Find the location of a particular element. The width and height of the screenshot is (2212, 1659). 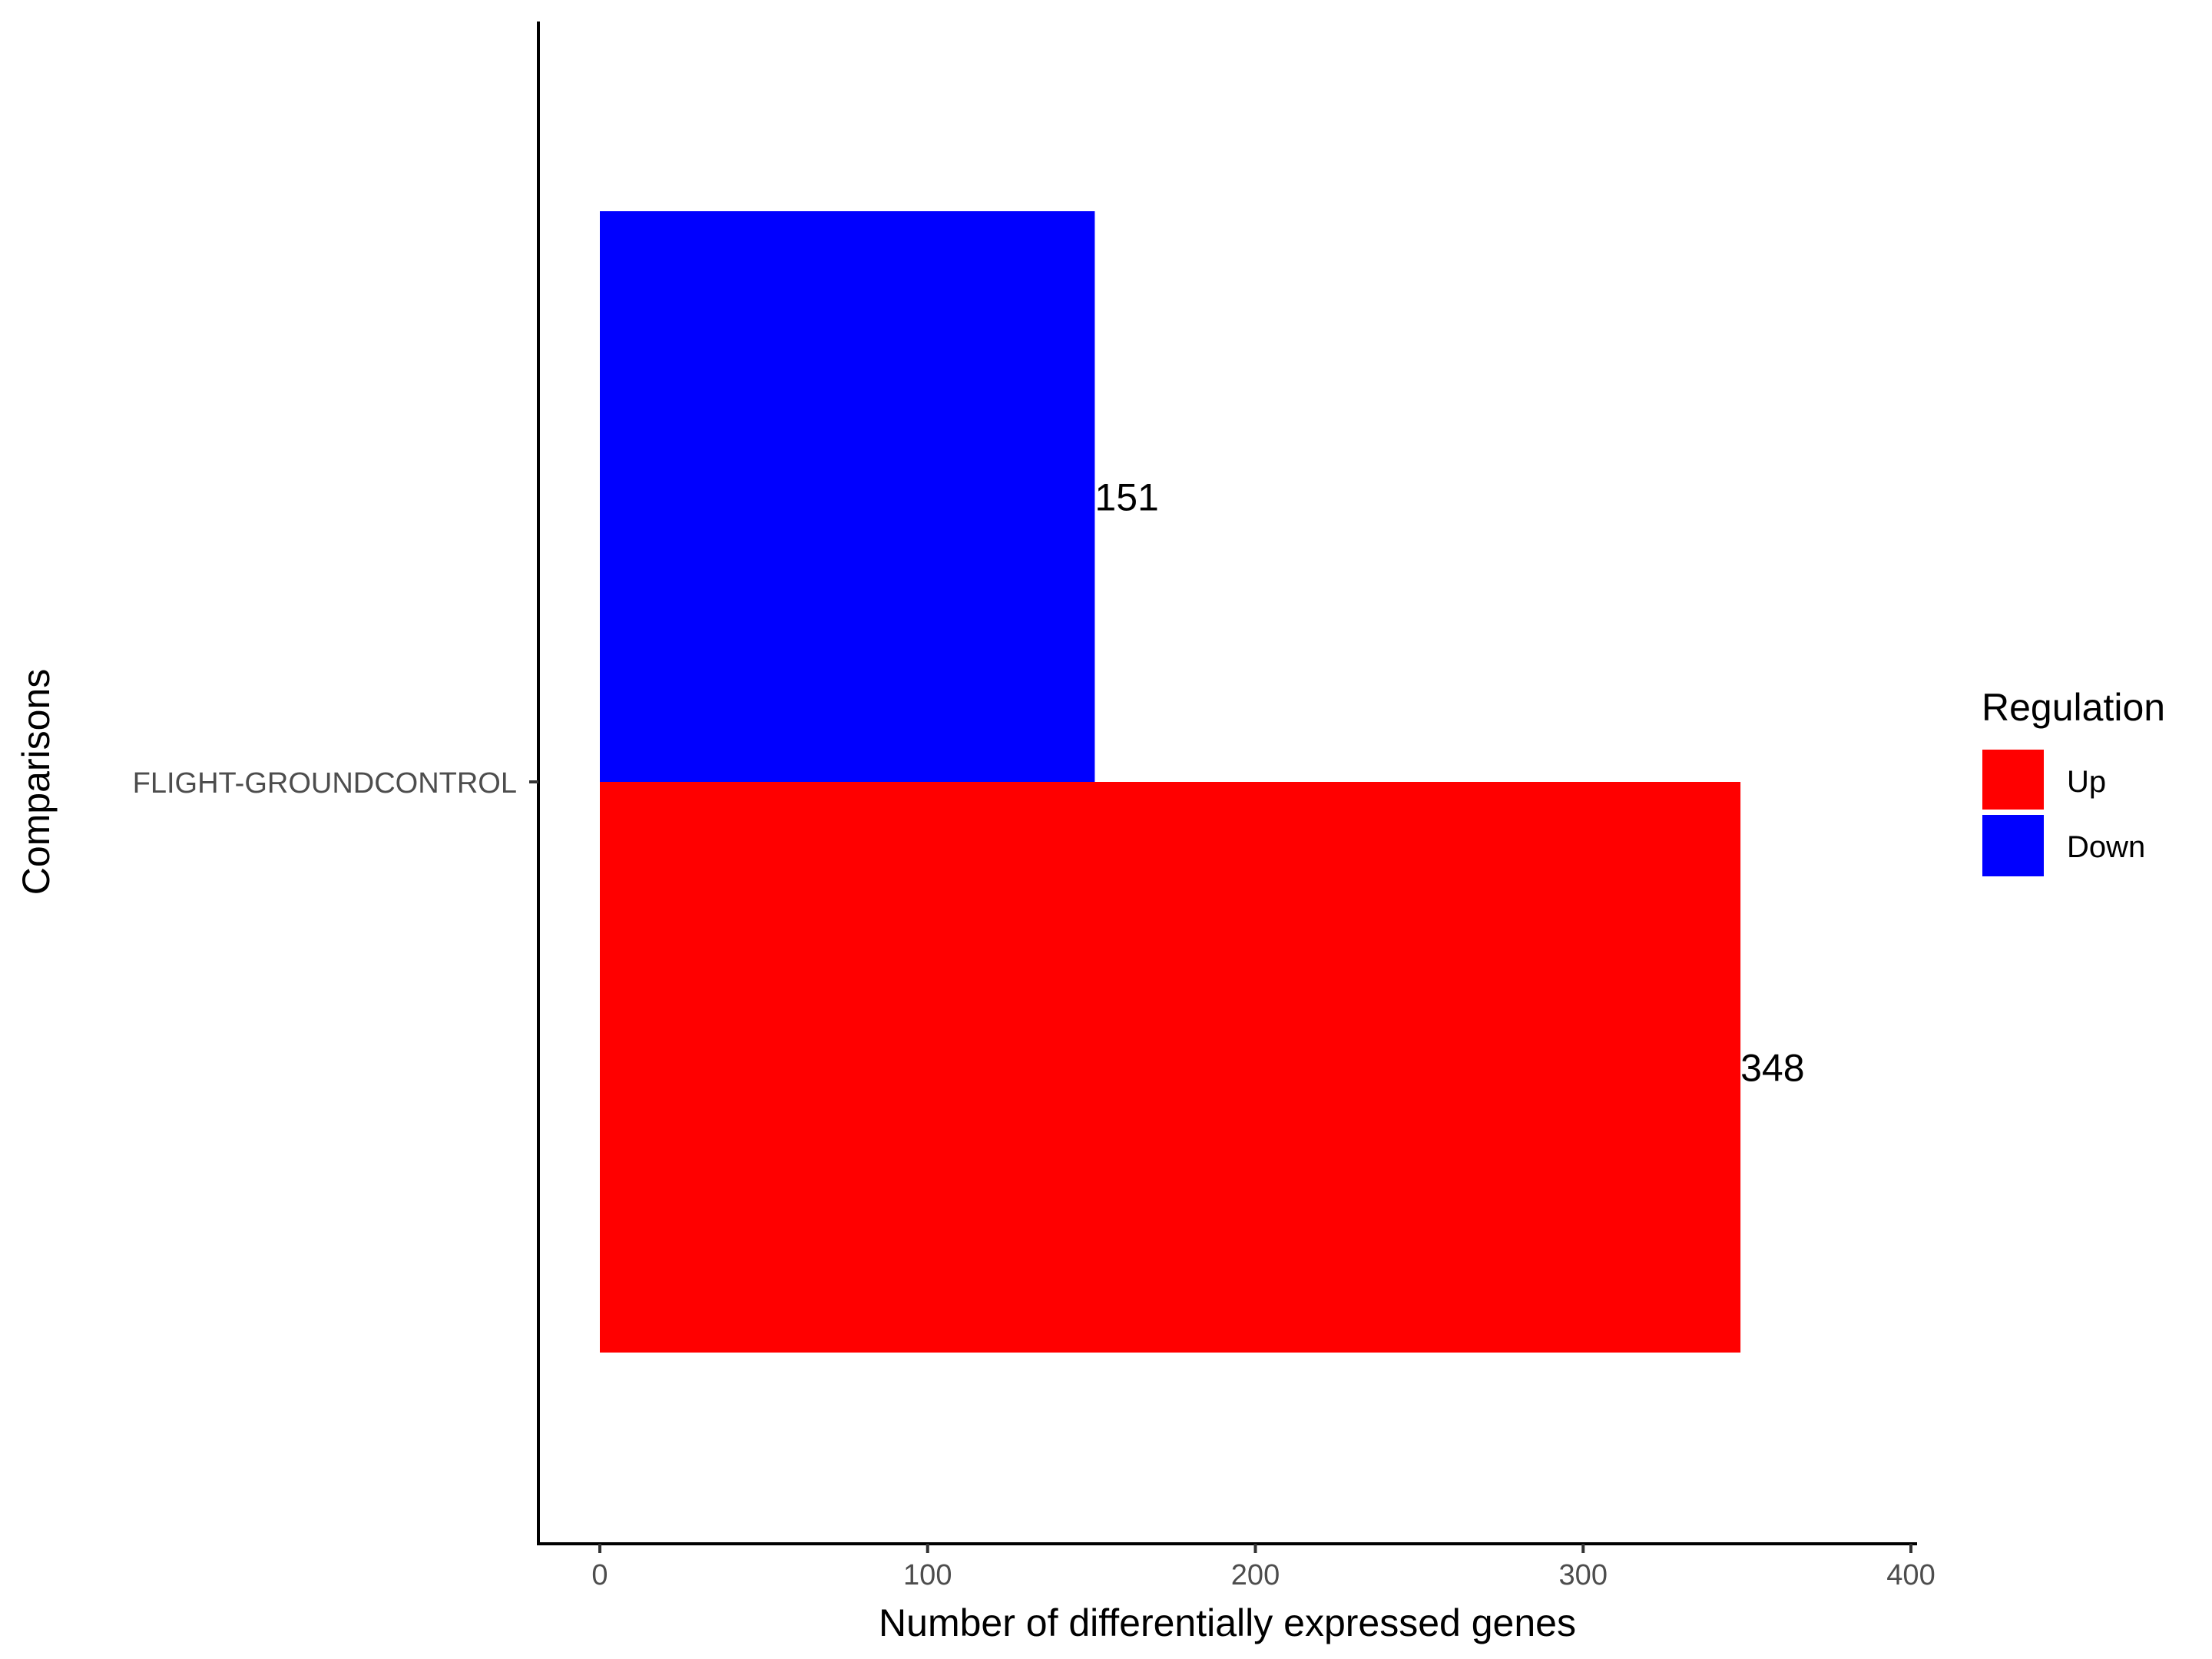

legend: Regulation Up Down is located at coordinates (2074, 781).